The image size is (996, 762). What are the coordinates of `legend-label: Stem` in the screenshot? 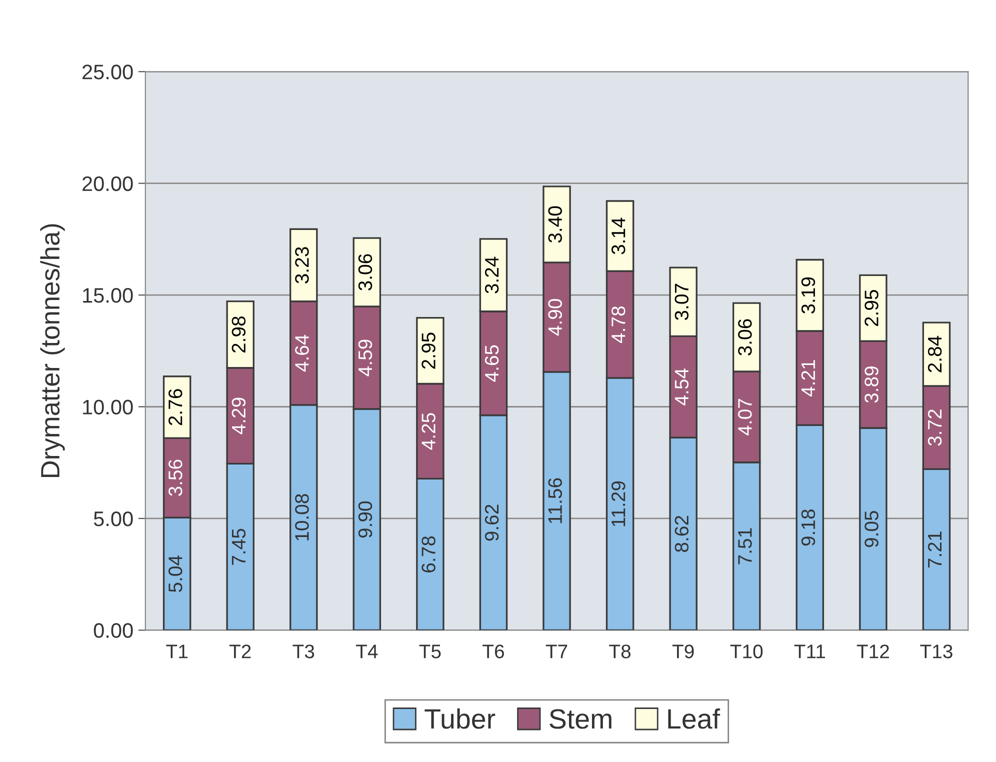 It's located at (581, 719).